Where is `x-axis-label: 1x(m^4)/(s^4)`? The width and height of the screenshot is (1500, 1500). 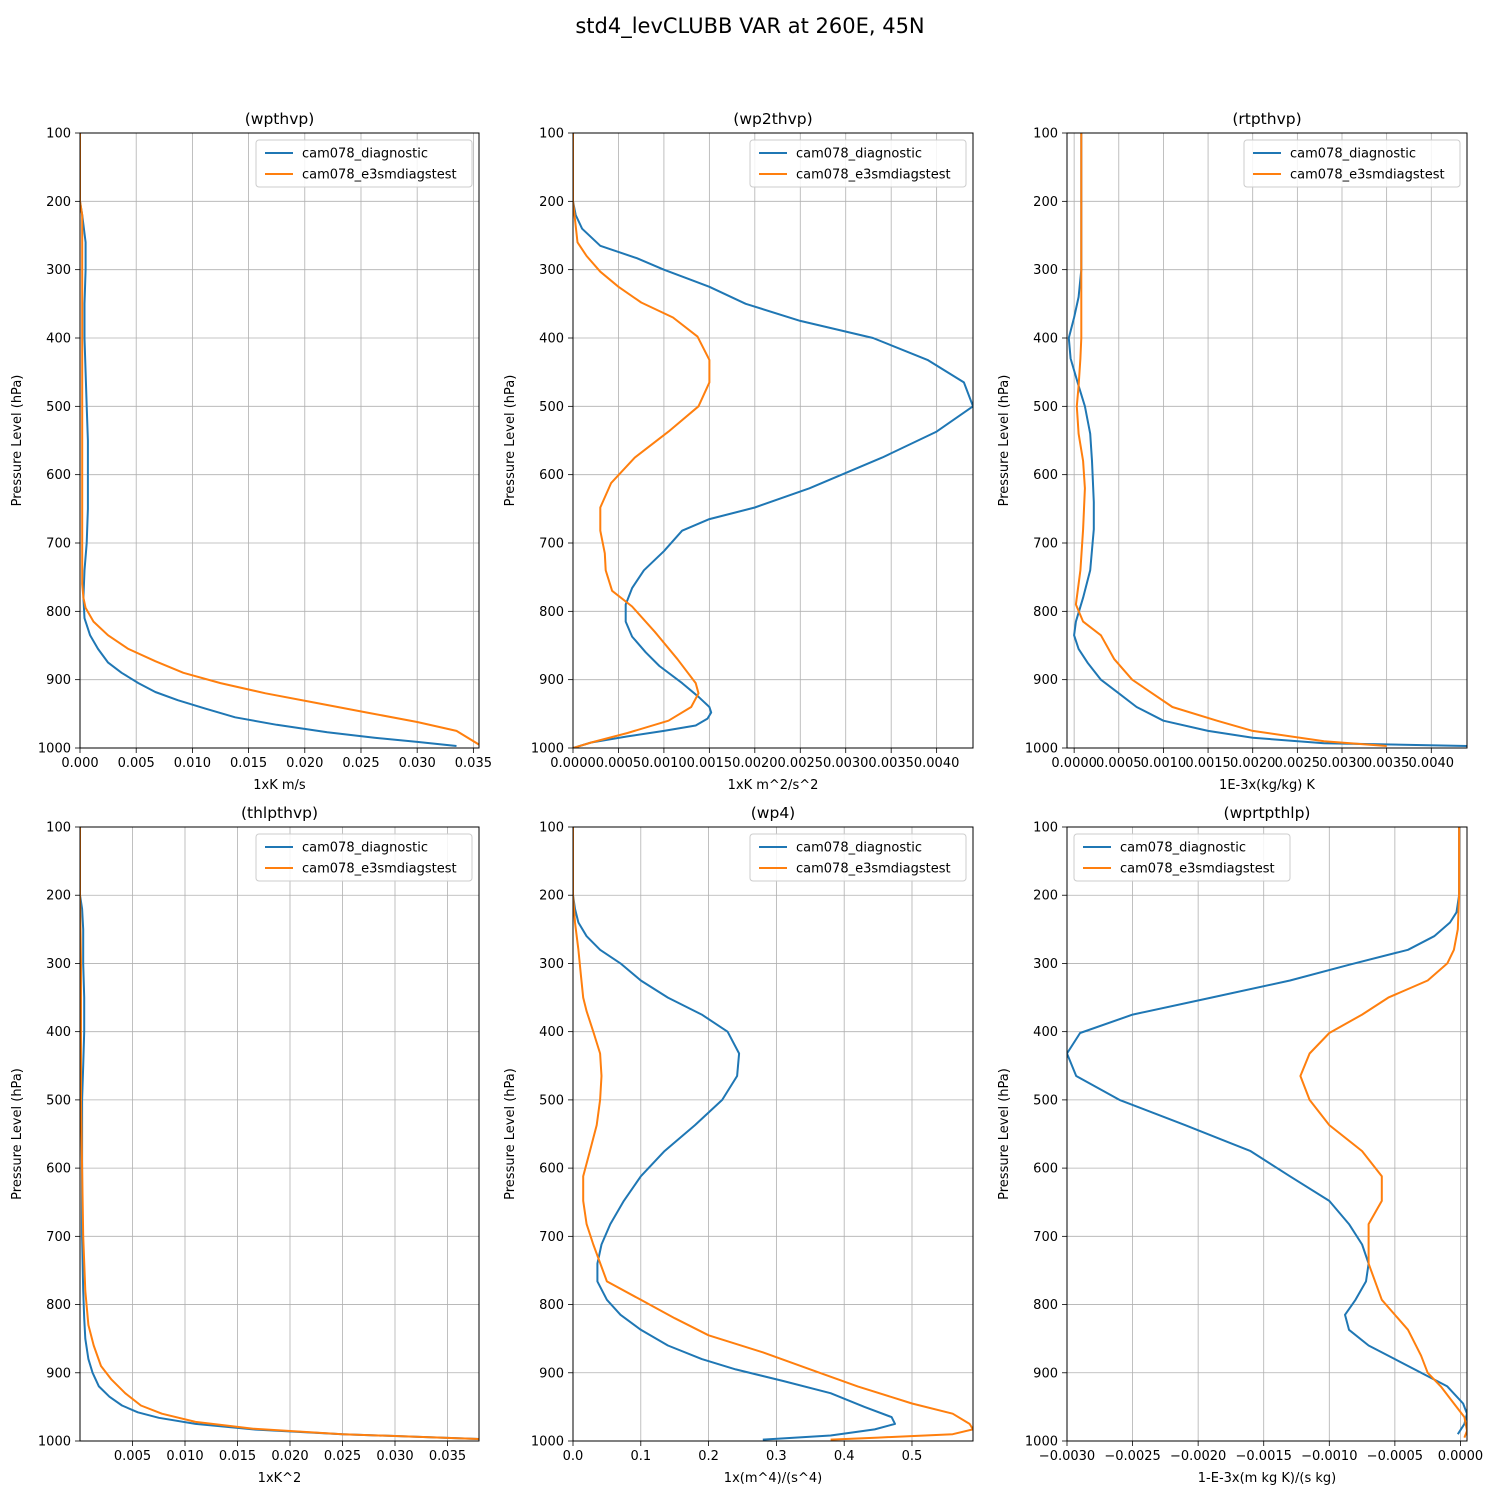 x-axis-label: 1x(m^4)/(s^4) is located at coordinates (773, 1478).